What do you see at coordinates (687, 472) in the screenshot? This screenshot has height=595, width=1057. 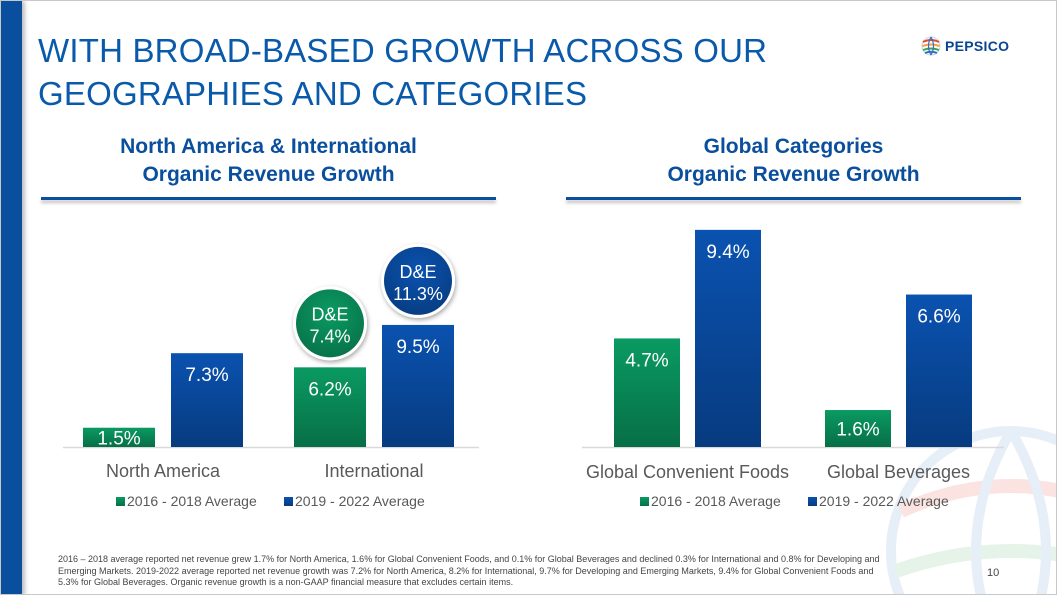 I see `category-label: Global Convenient Foods` at bounding box center [687, 472].